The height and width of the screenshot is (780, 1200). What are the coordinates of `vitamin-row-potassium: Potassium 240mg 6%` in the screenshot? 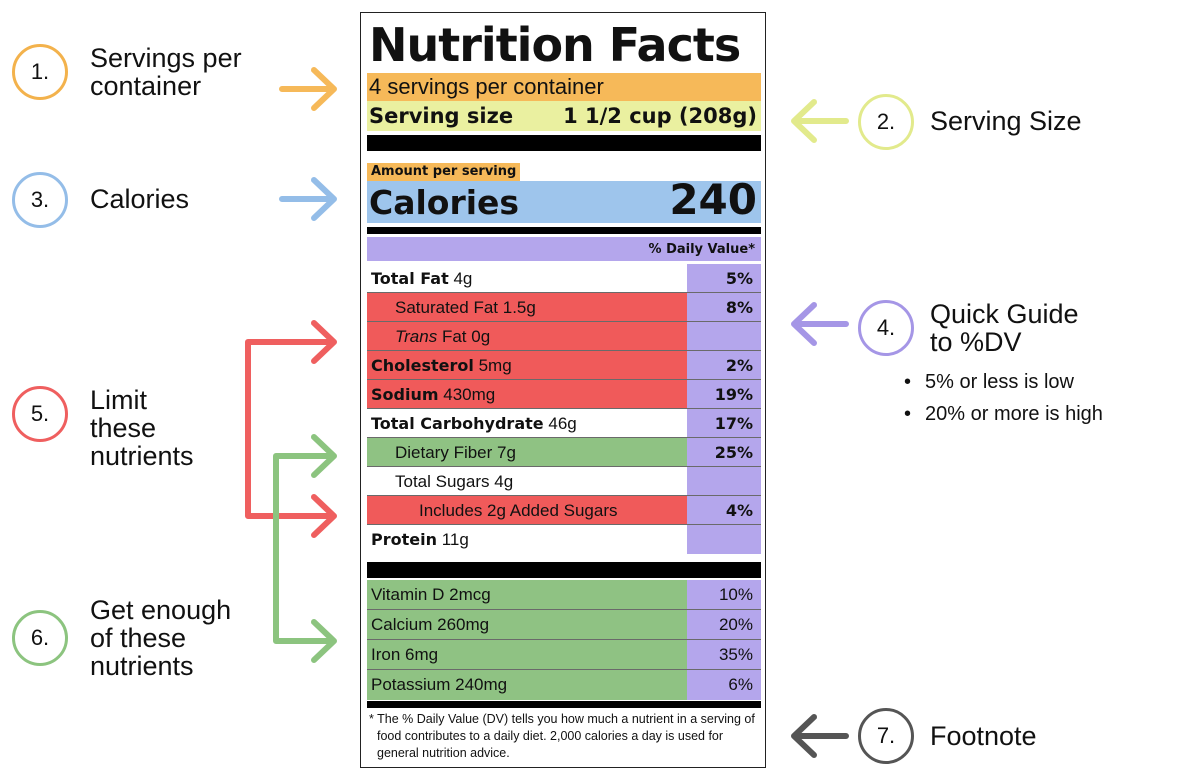 It's located at (564, 685).